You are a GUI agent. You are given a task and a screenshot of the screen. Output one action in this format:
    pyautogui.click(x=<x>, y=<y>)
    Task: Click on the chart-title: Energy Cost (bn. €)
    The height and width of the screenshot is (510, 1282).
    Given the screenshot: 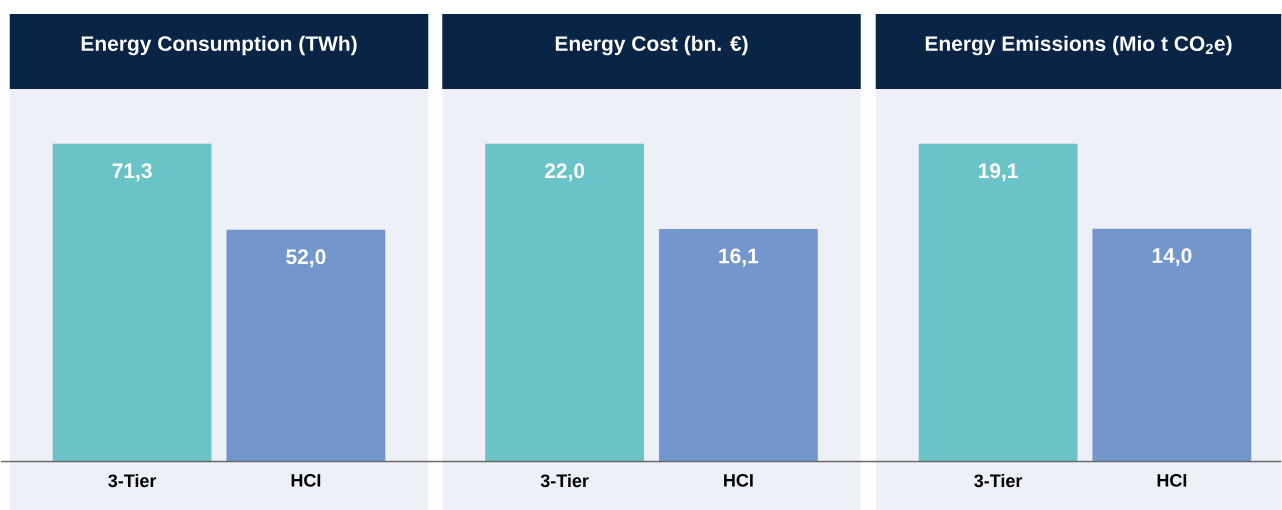 What is the action you would take?
    pyautogui.click(x=651, y=45)
    